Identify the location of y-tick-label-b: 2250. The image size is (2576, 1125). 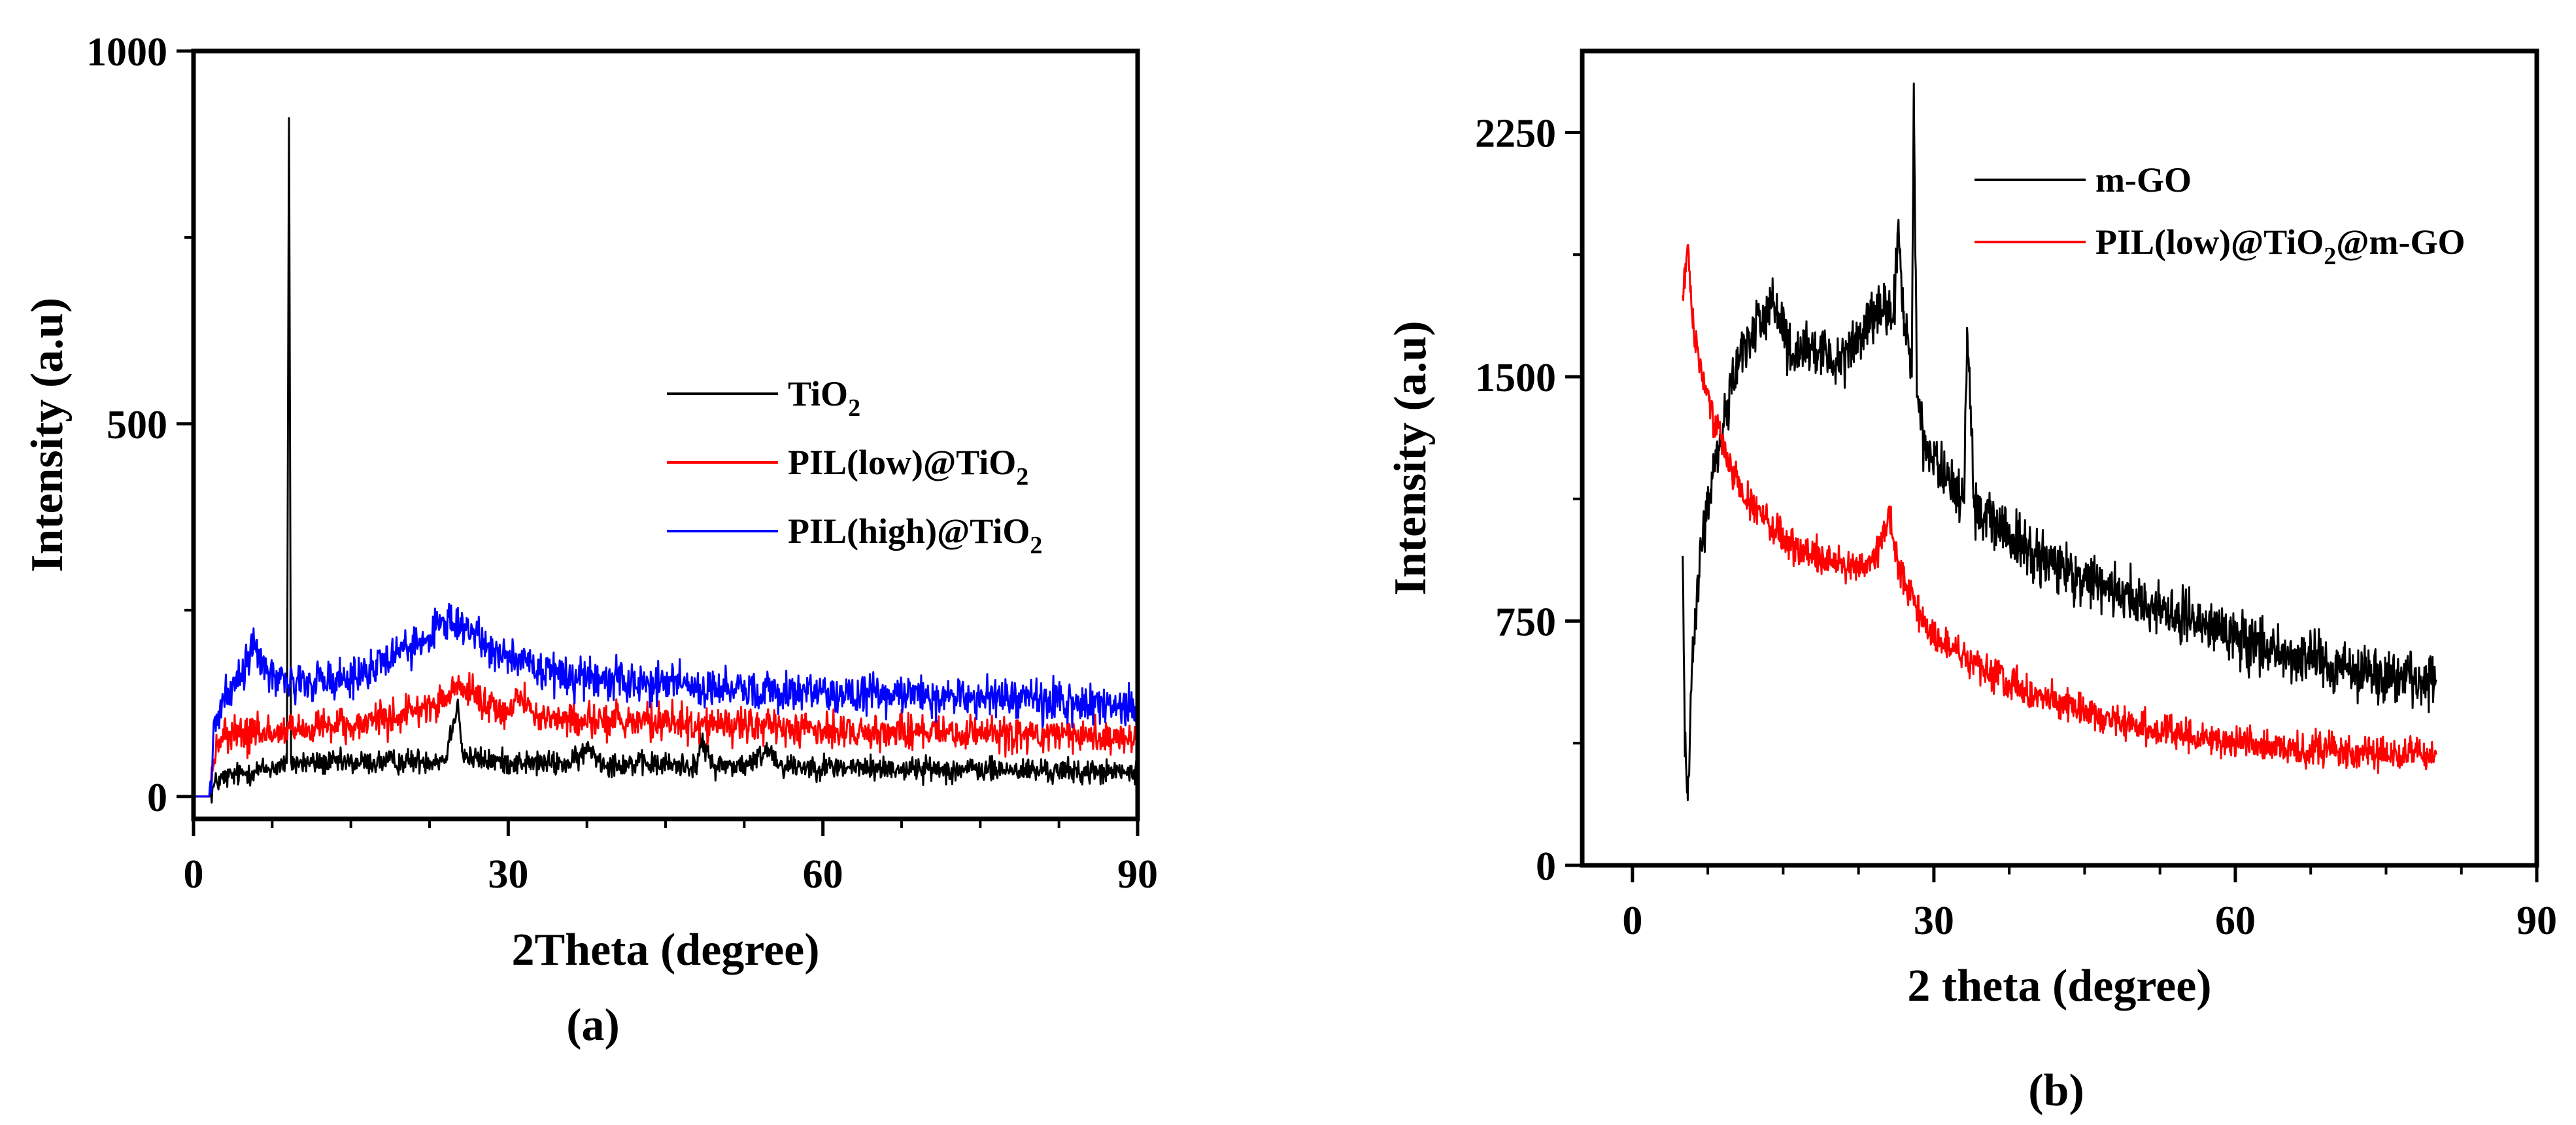
(1515, 134).